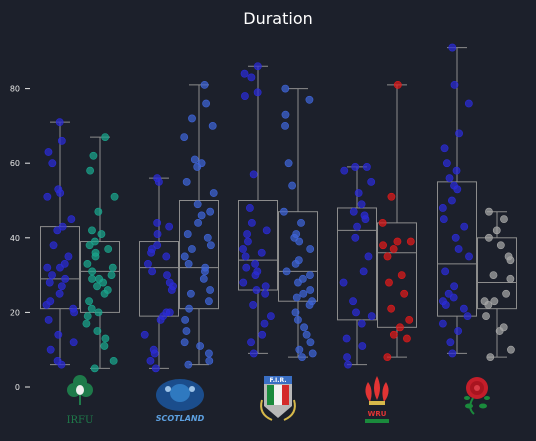 This screenshot has width=536, height=441. What do you see at coordinates (298, 256) in the screenshot?
I see `box` at bounding box center [298, 256].